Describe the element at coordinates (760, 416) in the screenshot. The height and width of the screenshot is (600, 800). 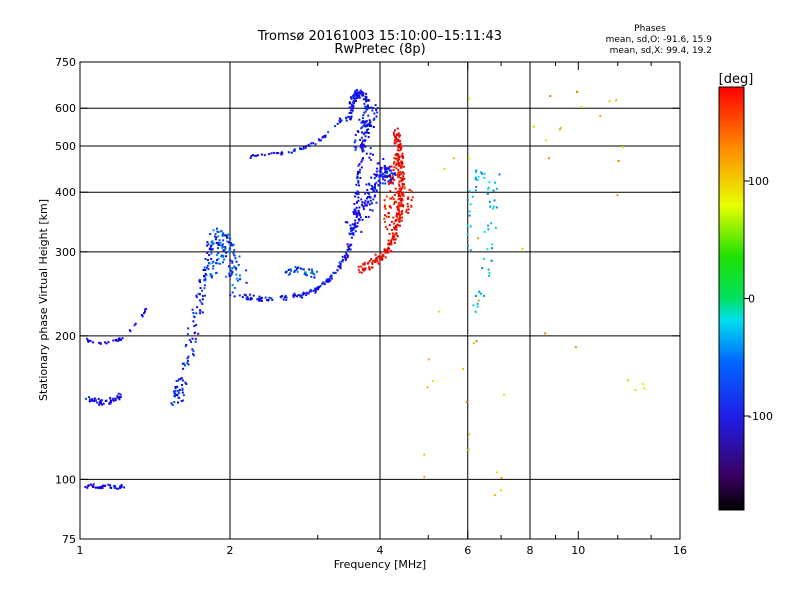
I see `colorbar-tick-label: -100` at that location.